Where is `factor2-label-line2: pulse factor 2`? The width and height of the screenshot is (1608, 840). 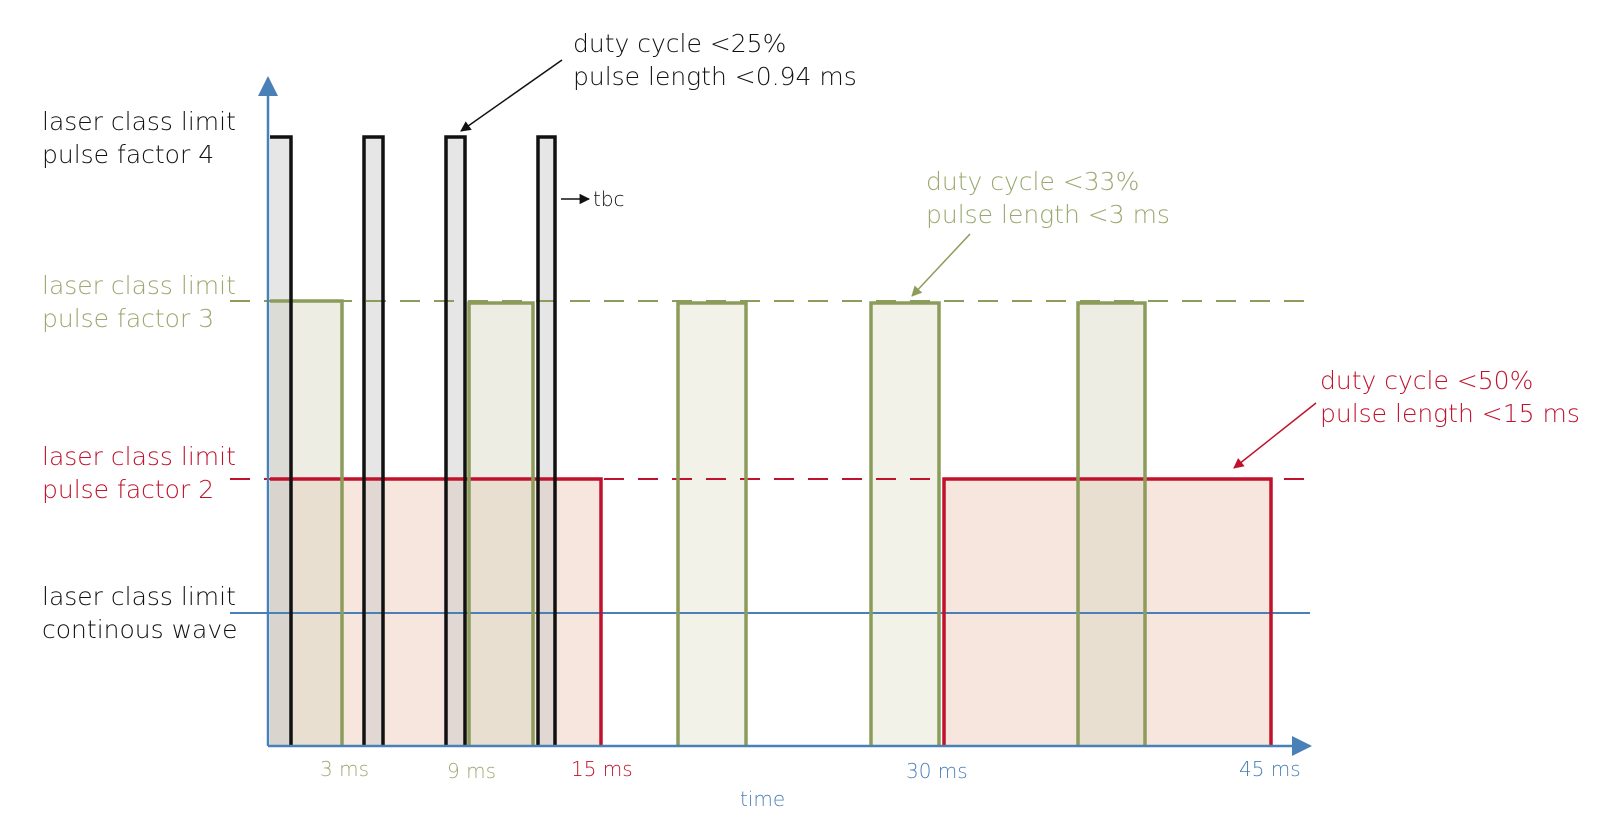
factor2-label-line2: pulse factor 2 is located at coordinates (128, 489).